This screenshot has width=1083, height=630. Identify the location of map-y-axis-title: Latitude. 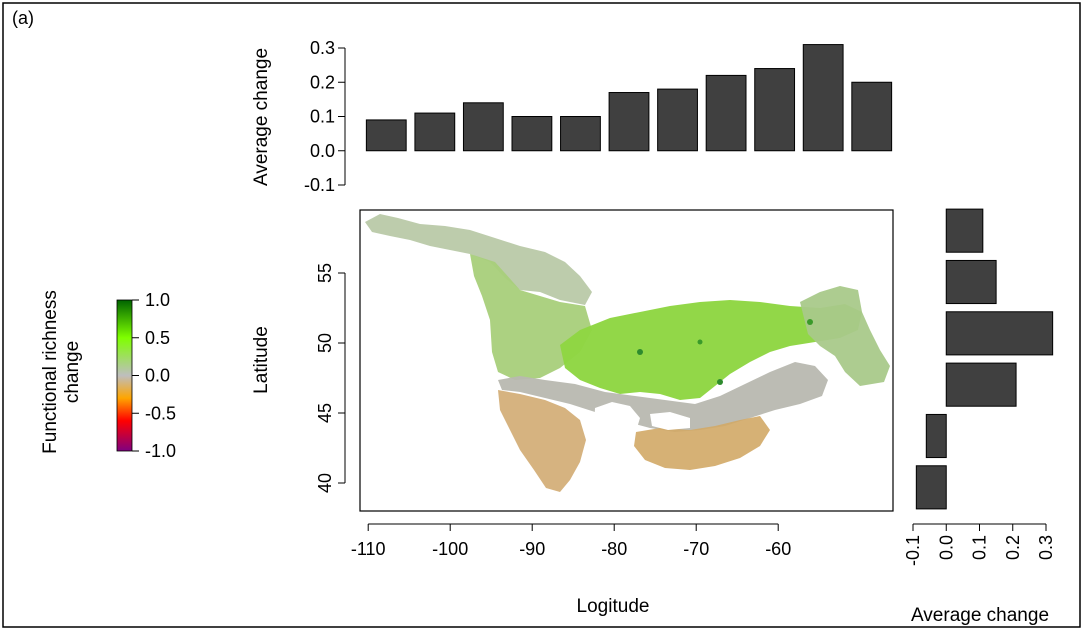
(261, 360).